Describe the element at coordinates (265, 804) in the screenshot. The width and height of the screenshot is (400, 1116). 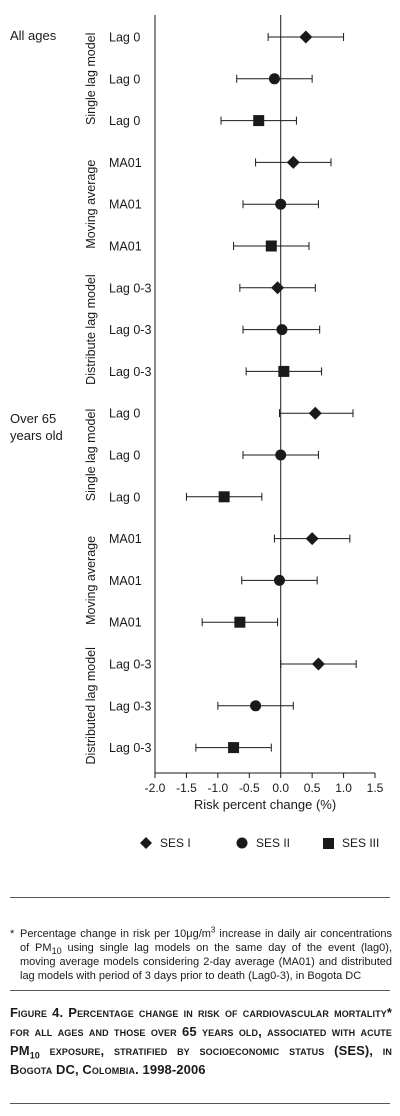
I see `x-axis-label: Risk percent change (%)` at that location.